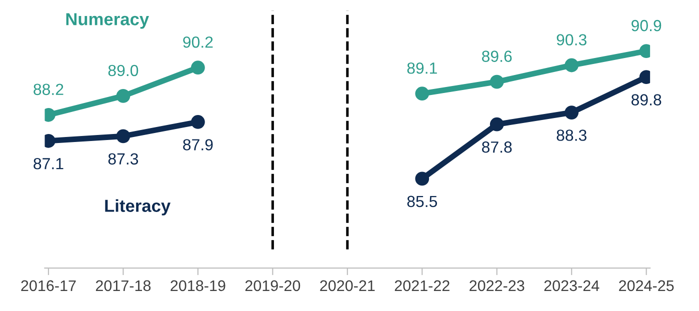 The image size is (699, 311). What do you see at coordinates (123, 159) in the screenshot?
I see `data-label: 87.3` at bounding box center [123, 159].